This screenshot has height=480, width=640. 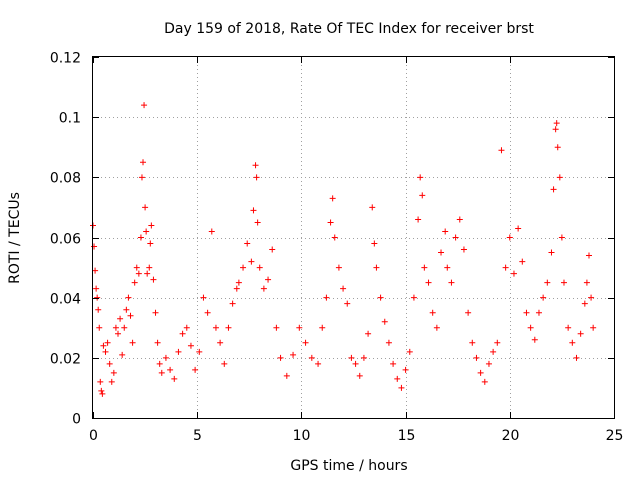 I want to click on x-tick-label: 10, so click(x=302, y=436).